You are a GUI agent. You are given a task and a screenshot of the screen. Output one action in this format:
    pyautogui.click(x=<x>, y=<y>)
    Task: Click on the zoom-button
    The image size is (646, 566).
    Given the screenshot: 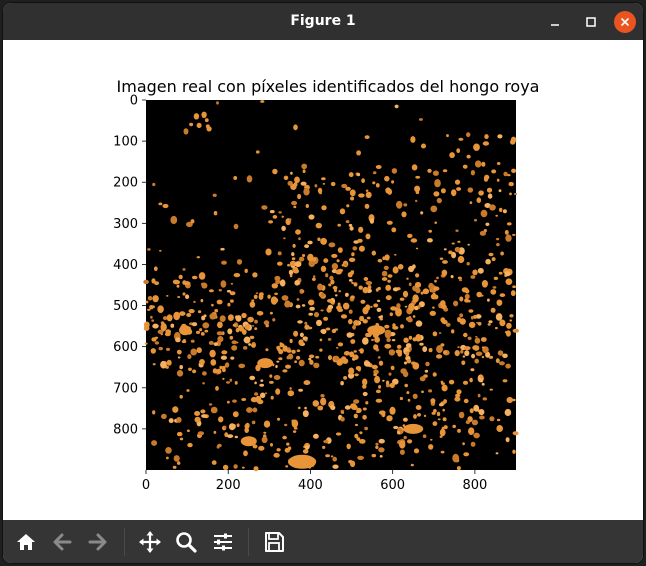 What is the action you would take?
    pyautogui.click(x=186, y=542)
    